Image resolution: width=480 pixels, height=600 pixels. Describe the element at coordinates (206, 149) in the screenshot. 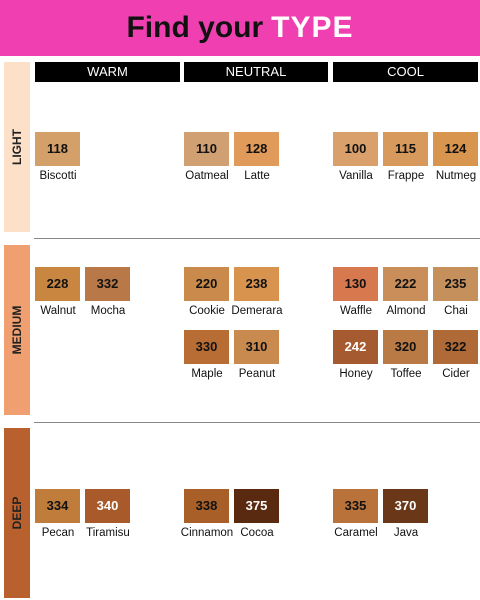

I see `shade-swatch: 110` at that location.